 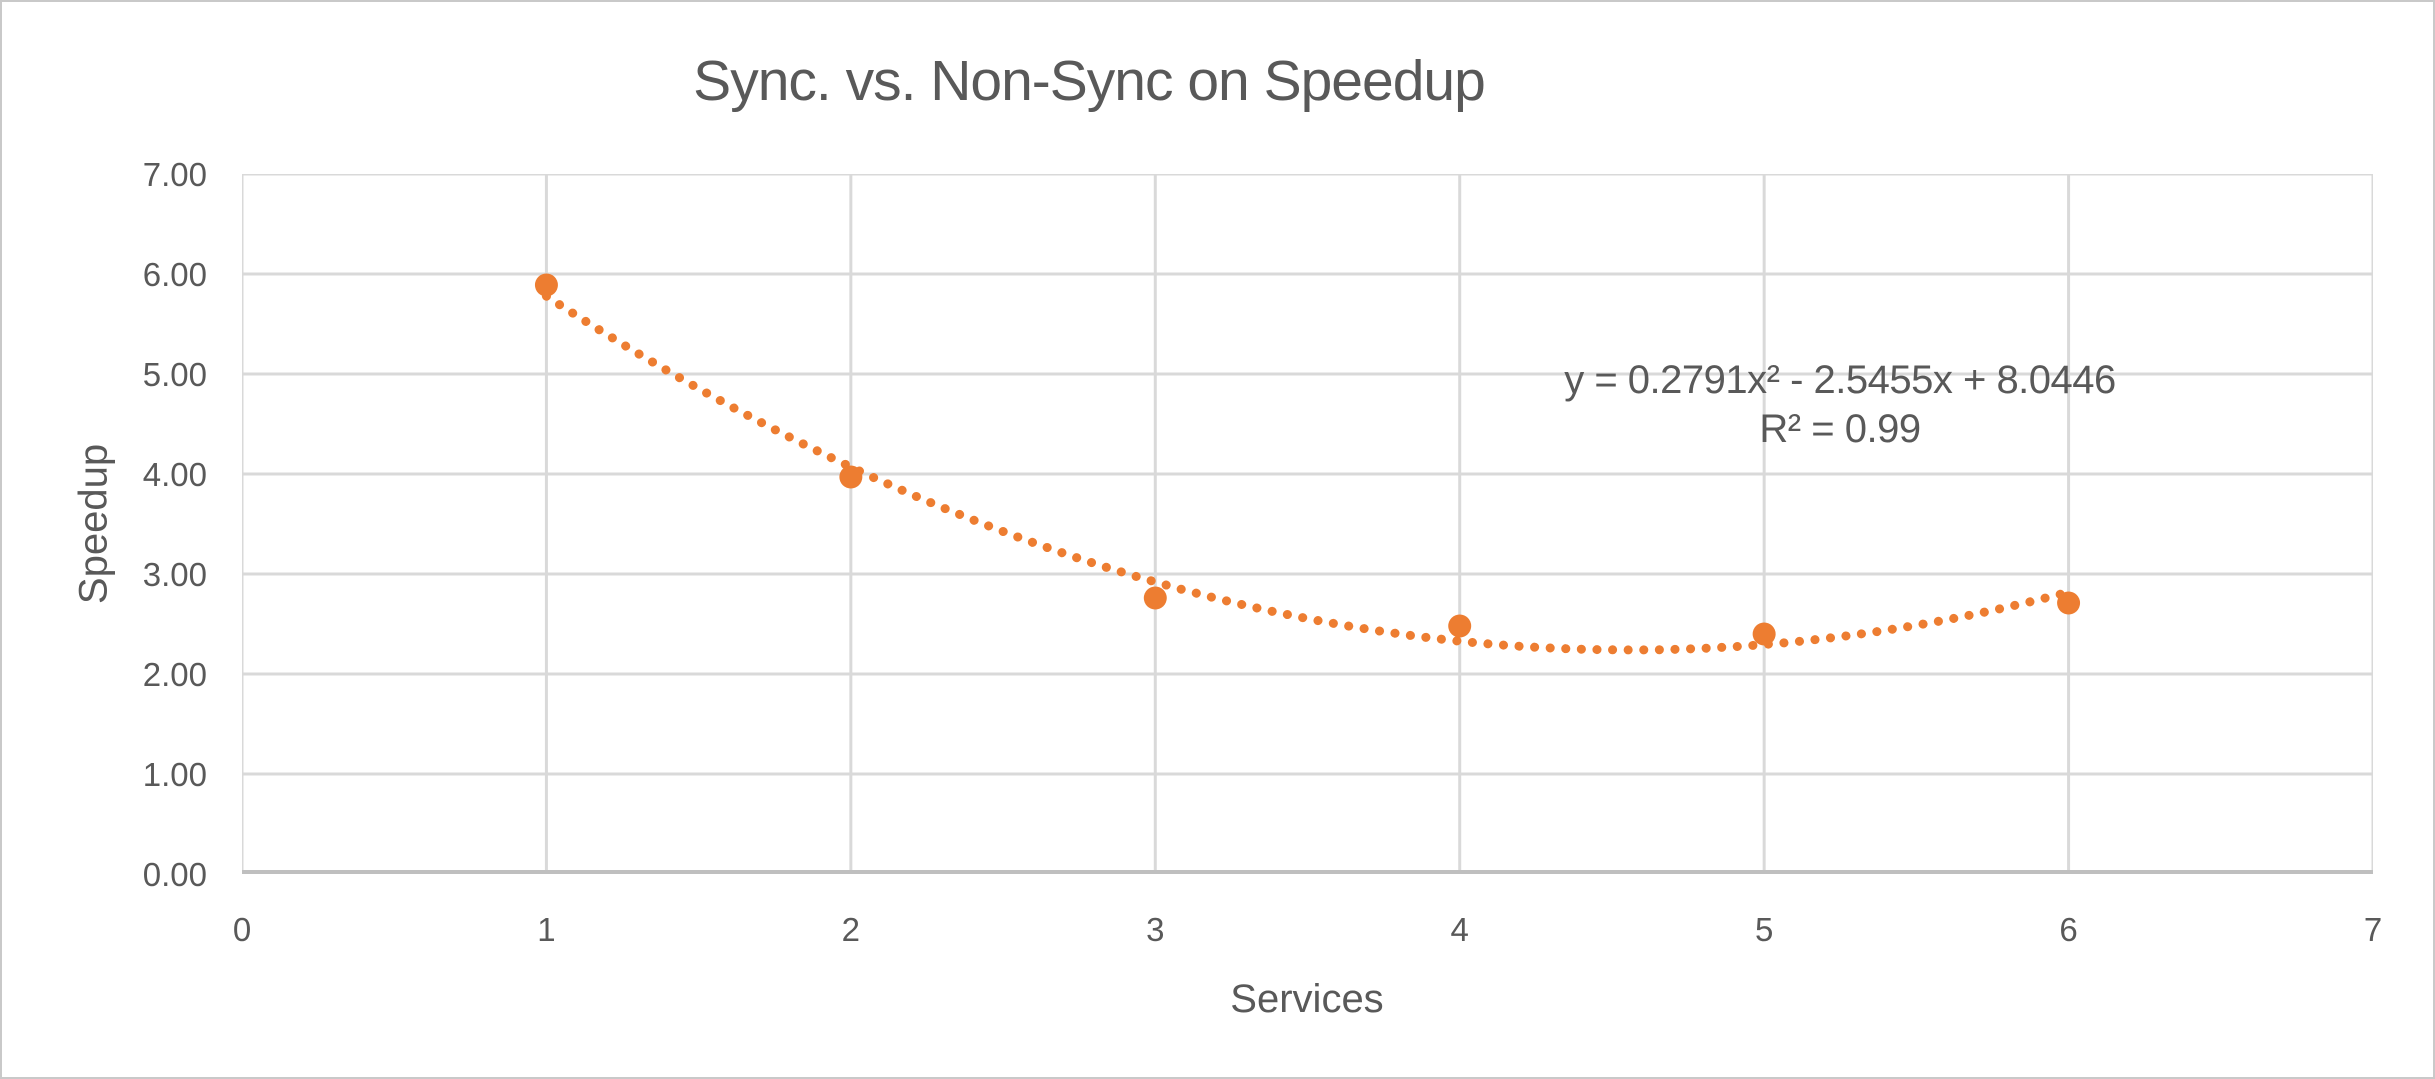 What do you see at coordinates (174, 474) in the screenshot?
I see `y-tick-label: 4.00` at bounding box center [174, 474].